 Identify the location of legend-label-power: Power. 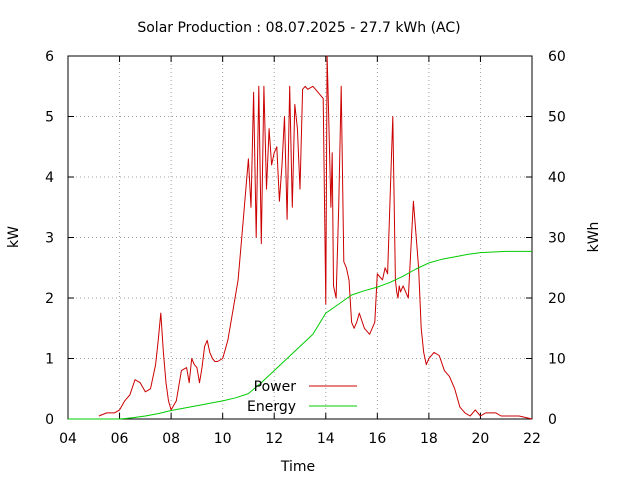
(275, 387).